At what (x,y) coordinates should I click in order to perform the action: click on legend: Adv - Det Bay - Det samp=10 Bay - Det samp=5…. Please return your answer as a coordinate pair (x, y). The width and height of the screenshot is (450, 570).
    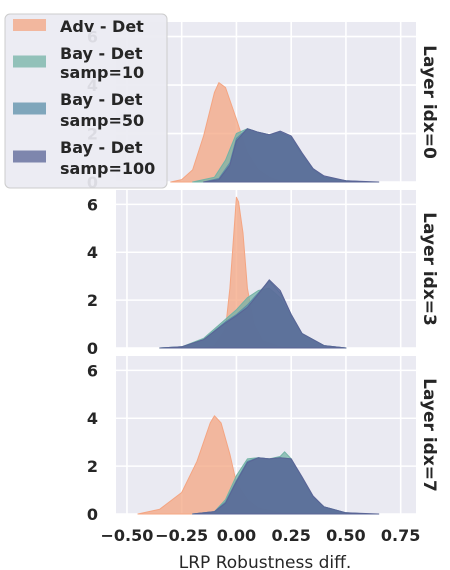
    Looking at the image, I should click on (86, 101).